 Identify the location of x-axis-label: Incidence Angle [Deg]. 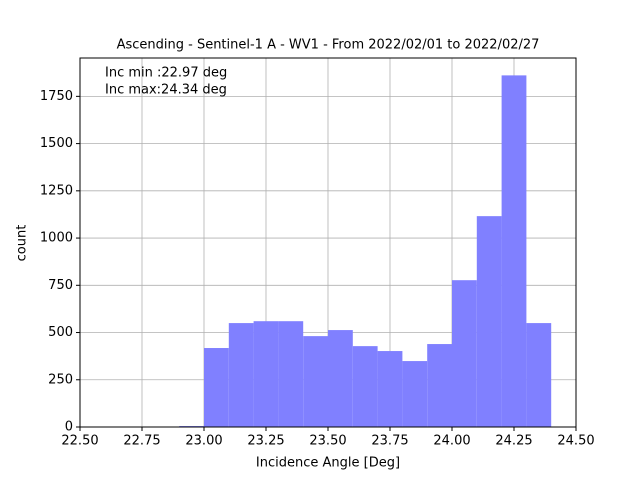
(328, 463).